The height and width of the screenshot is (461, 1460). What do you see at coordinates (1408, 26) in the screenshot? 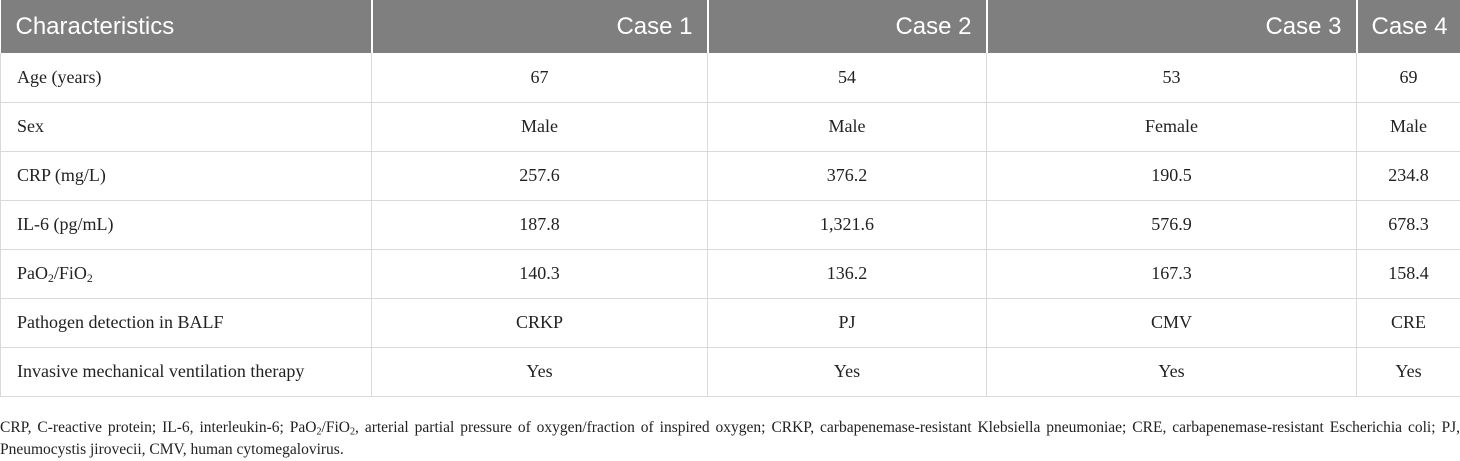
I see `header-case-4: Case 4` at bounding box center [1408, 26].